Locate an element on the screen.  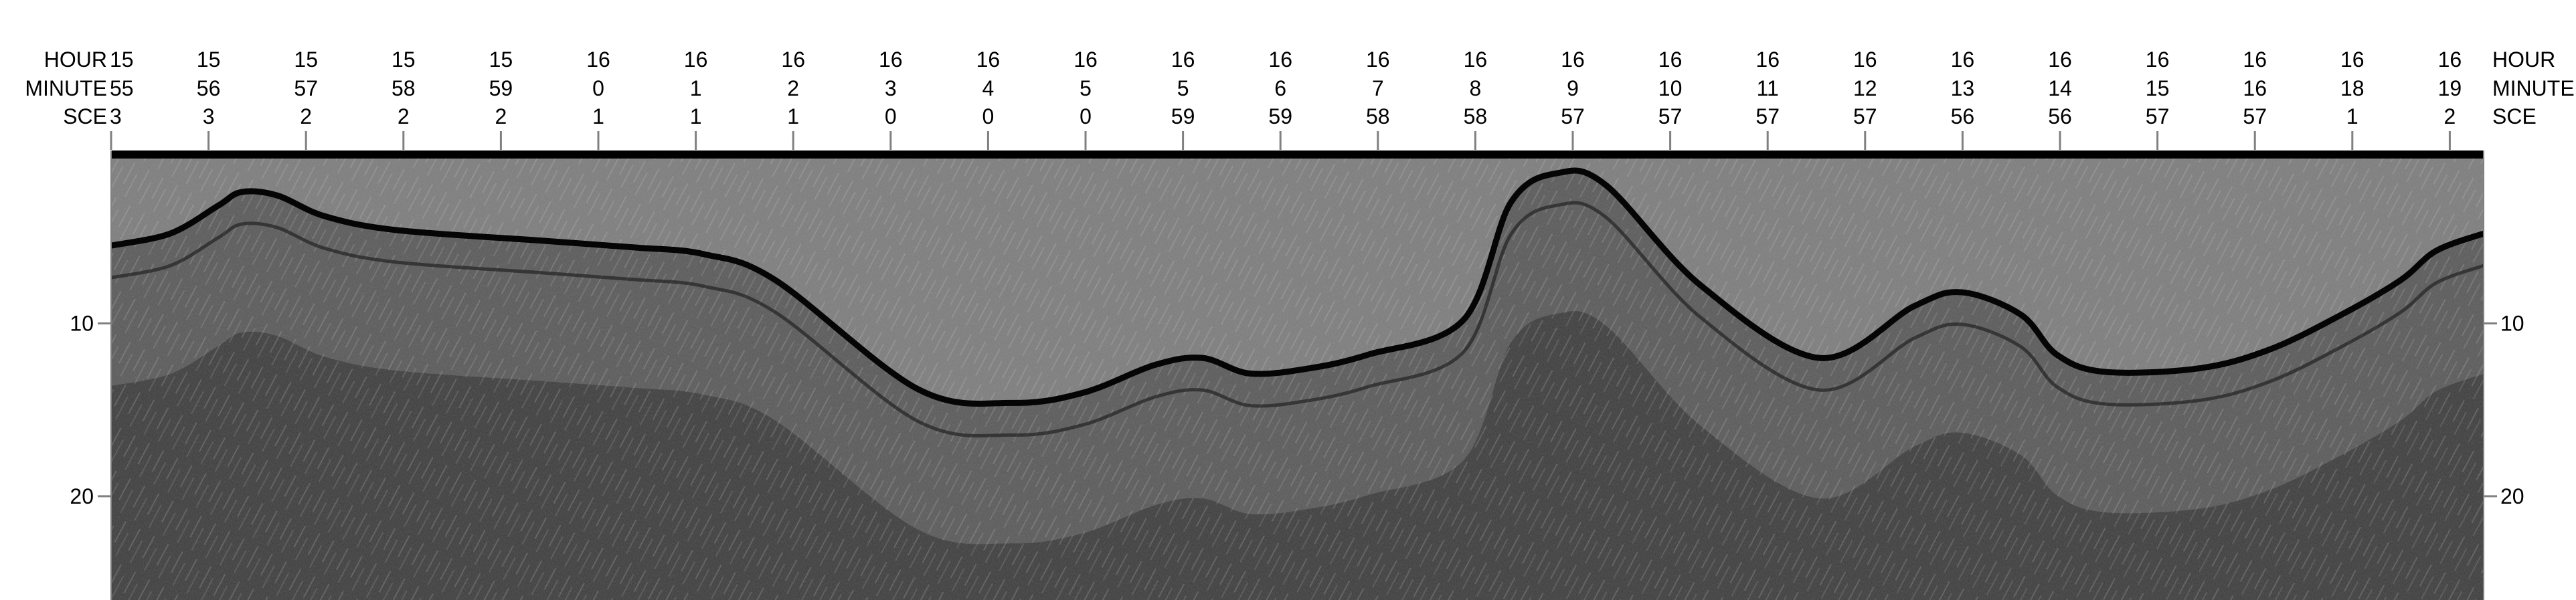
minute-tick-label: 2 is located at coordinates (793, 88).